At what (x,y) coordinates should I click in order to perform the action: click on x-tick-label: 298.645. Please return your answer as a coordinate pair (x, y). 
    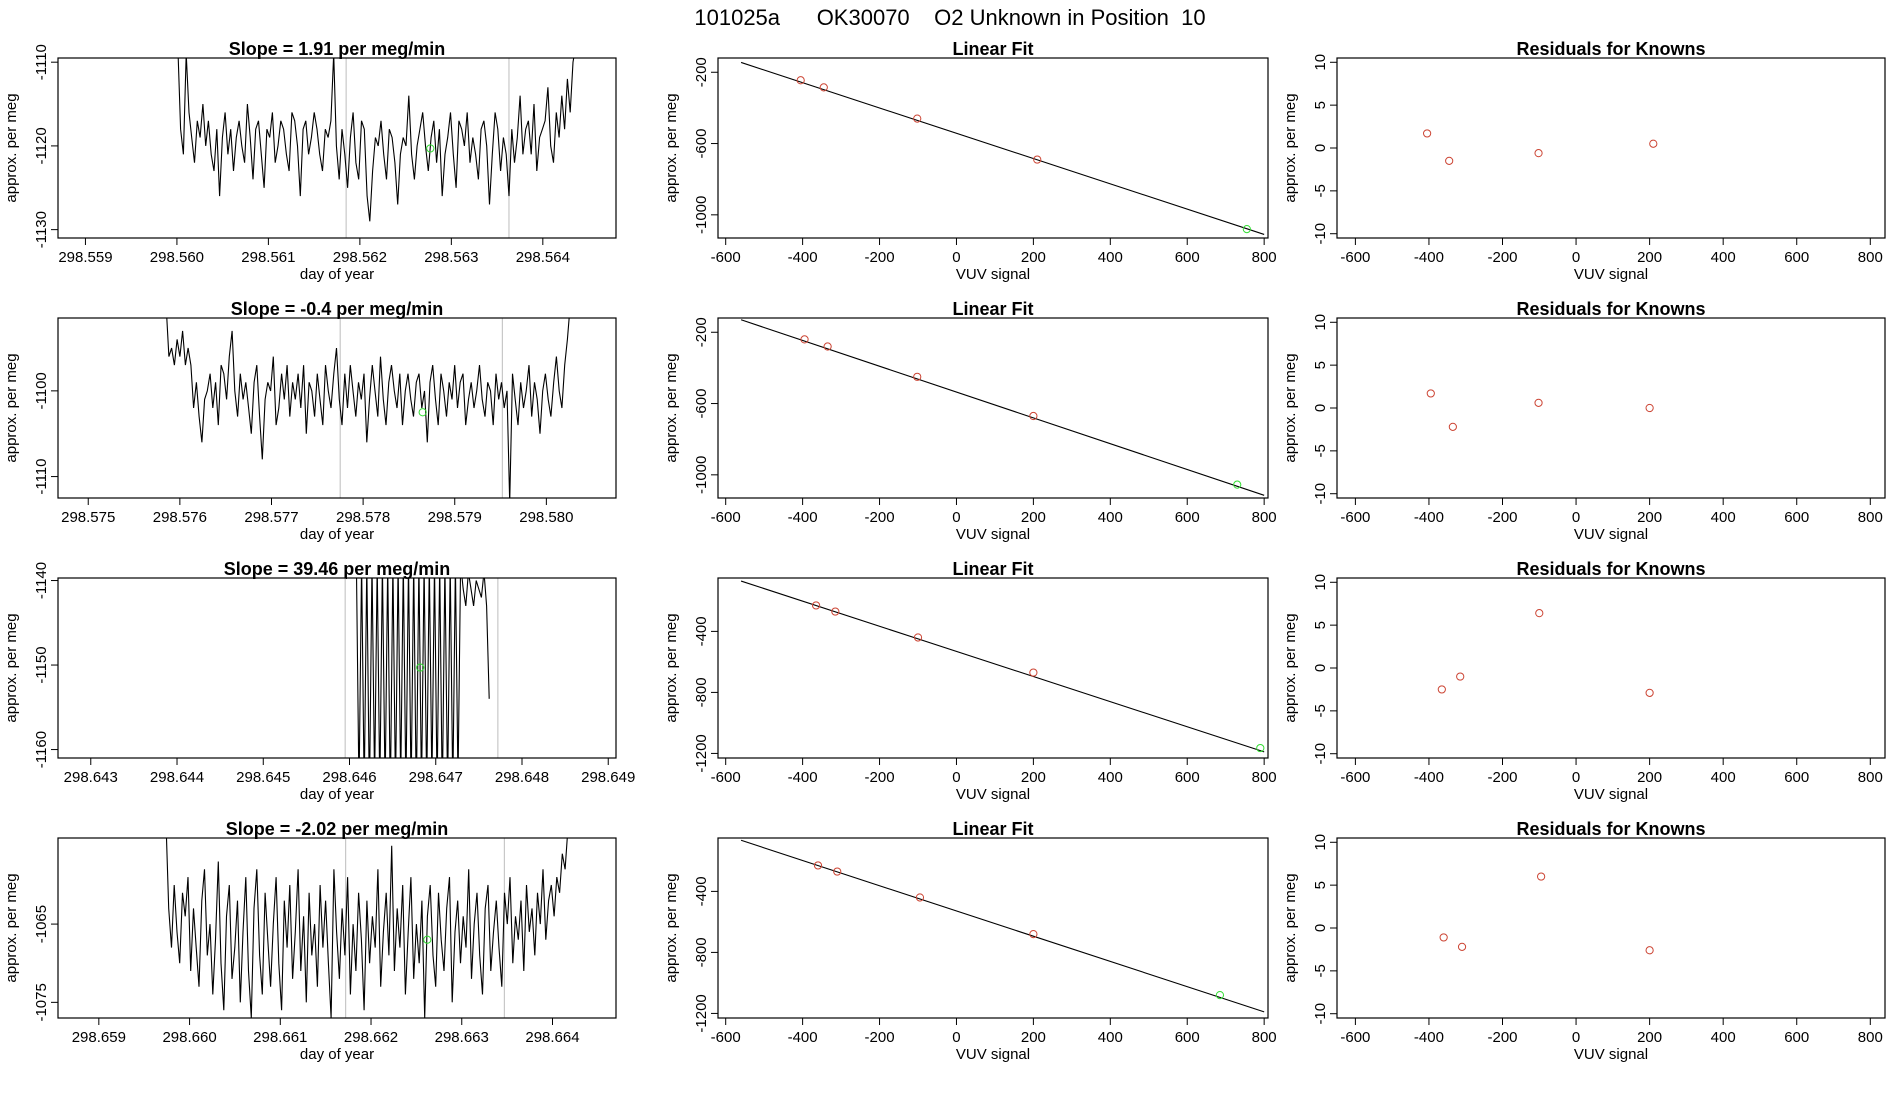
    Looking at the image, I should click on (263, 777).